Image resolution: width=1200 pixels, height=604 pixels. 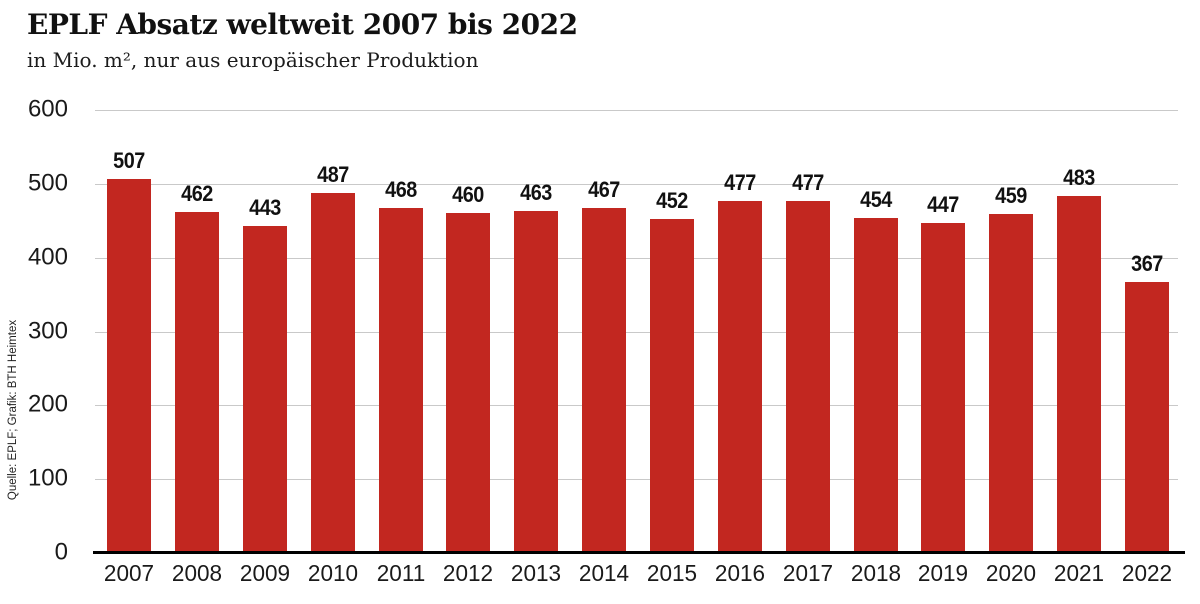 I want to click on x-axis-tick-label: 2021, so click(x=1079, y=573).